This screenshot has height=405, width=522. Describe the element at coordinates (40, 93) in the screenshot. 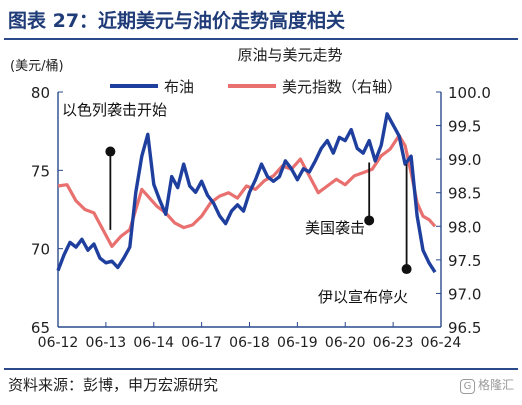

I see `y-left-tick-label: 80` at that location.